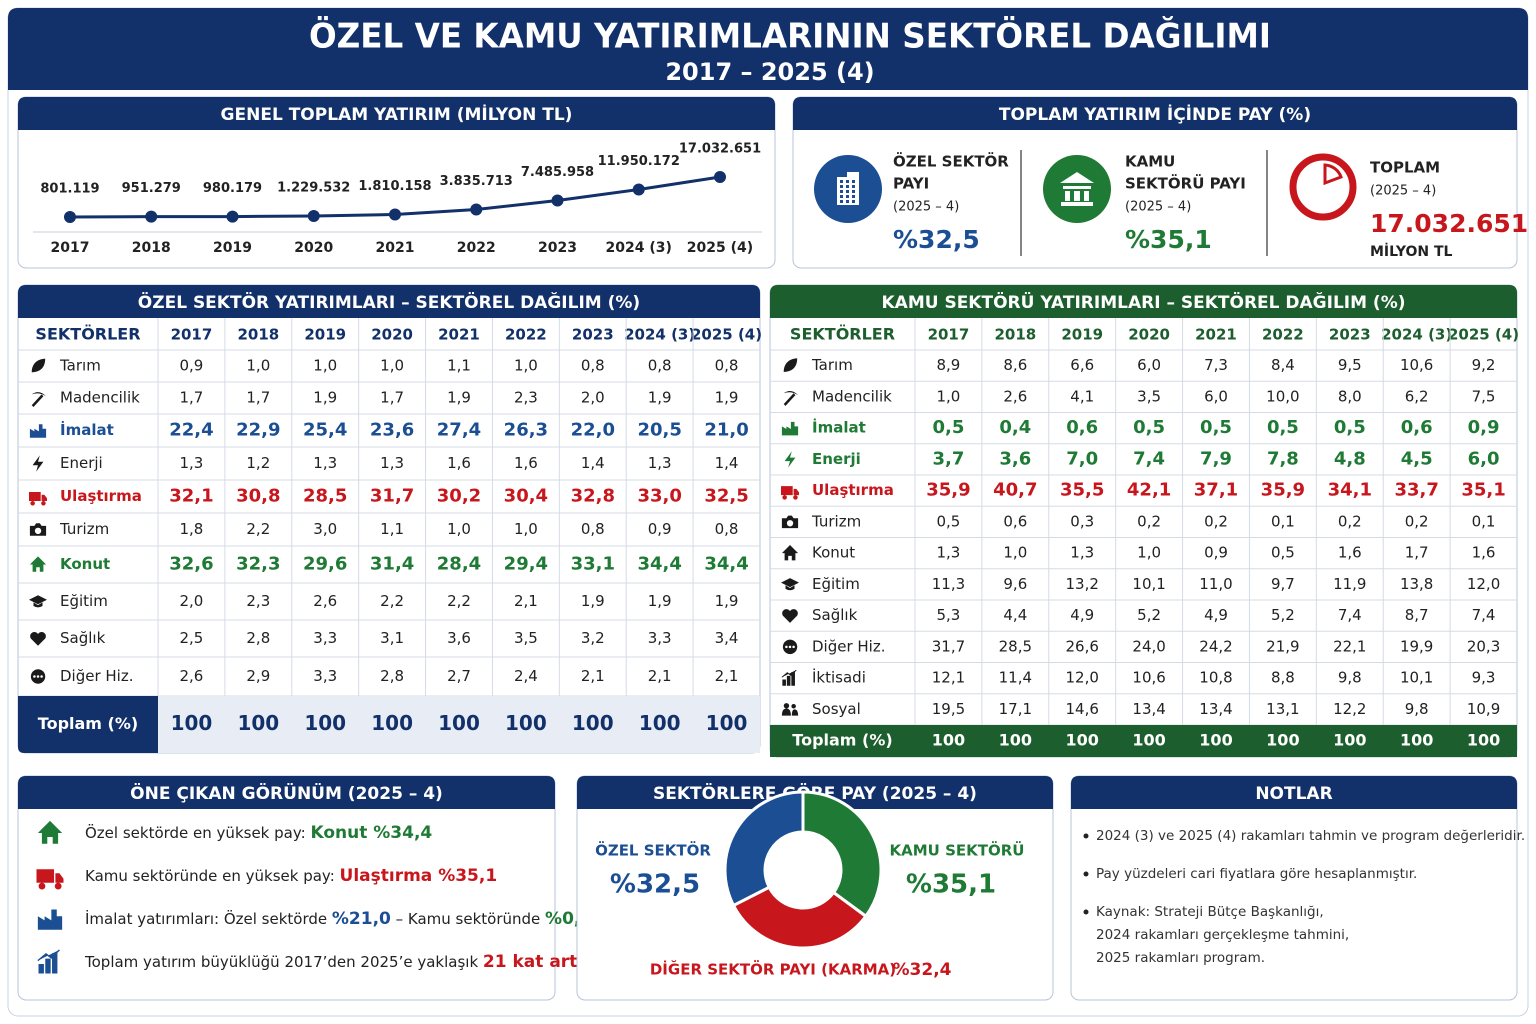  Describe the element at coordinates (392, 638) in the screenshot. I see `cell: 3,1` at that location.